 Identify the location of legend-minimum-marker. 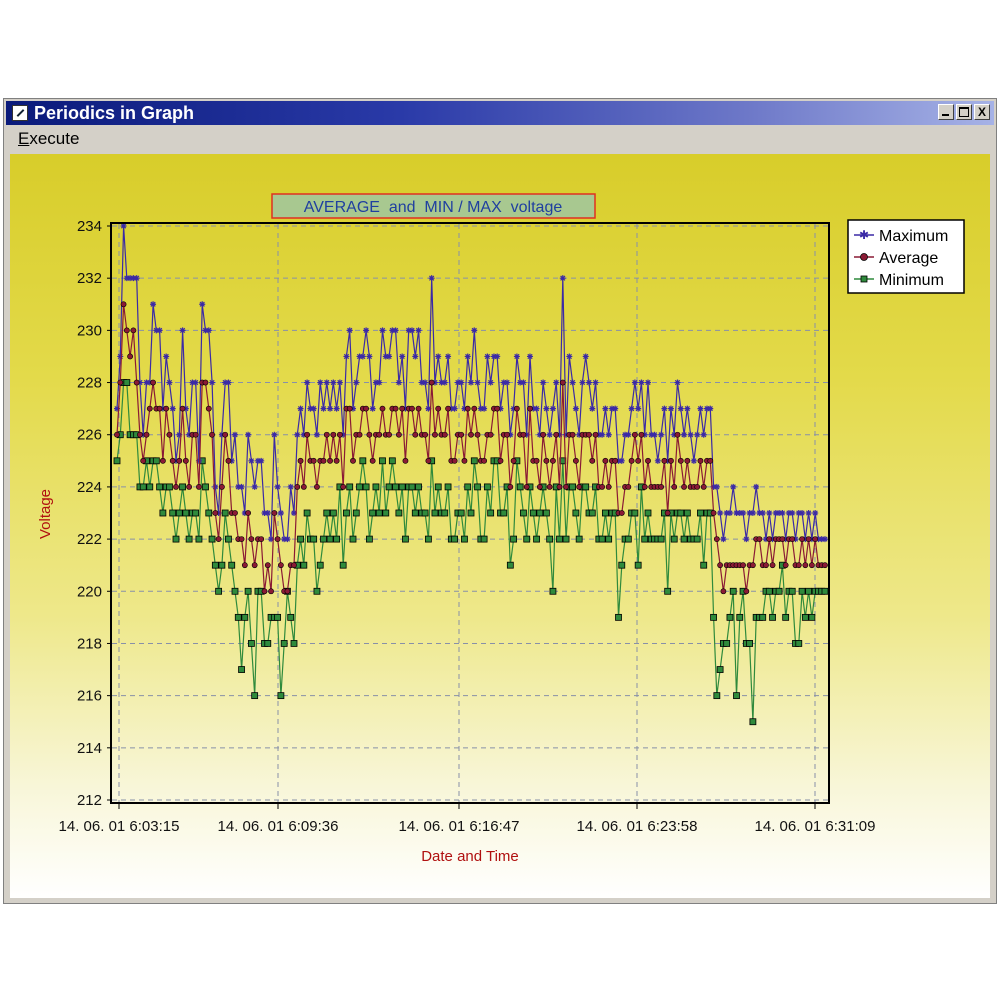
(864, 279).